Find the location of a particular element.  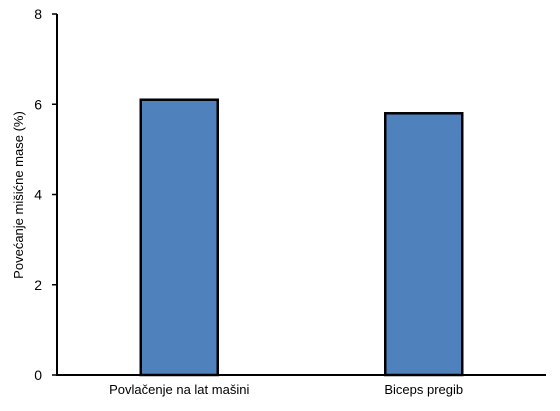

x-tick-label-0: Povlačenje na lat mašini is located at coordinates (179, 389).